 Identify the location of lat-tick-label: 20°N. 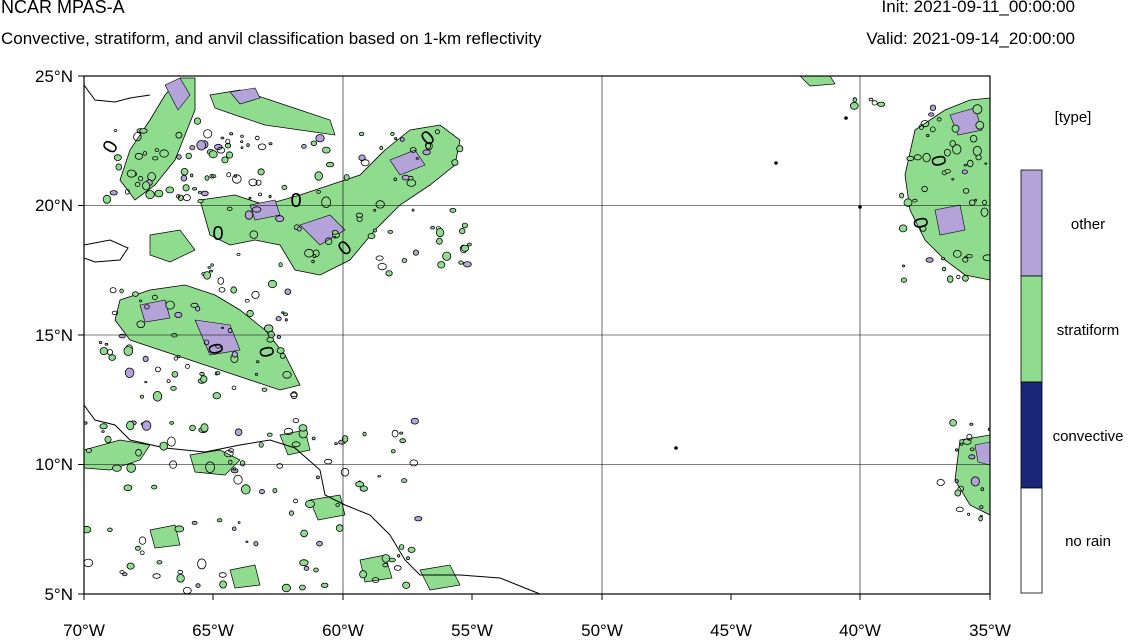
(54, 205).